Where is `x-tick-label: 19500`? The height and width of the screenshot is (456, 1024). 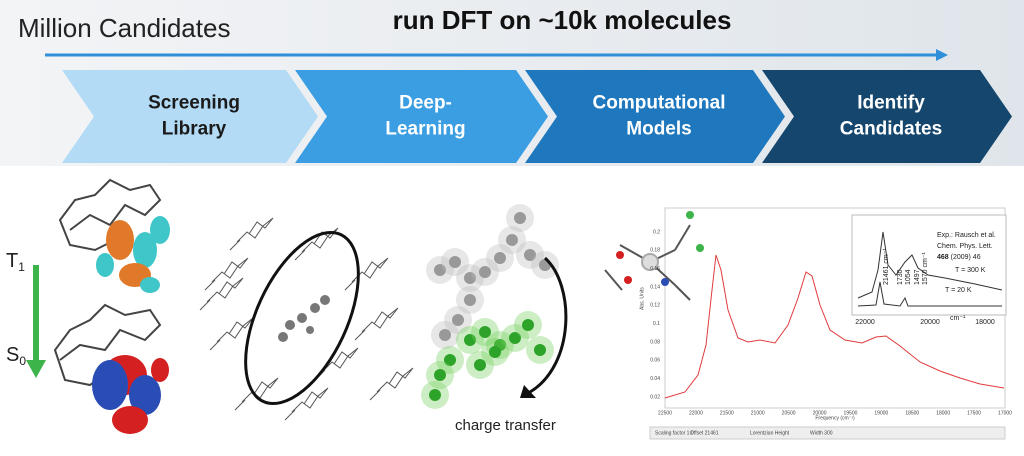
x-tick-label: 19500 is located at coordinates (851, 413).